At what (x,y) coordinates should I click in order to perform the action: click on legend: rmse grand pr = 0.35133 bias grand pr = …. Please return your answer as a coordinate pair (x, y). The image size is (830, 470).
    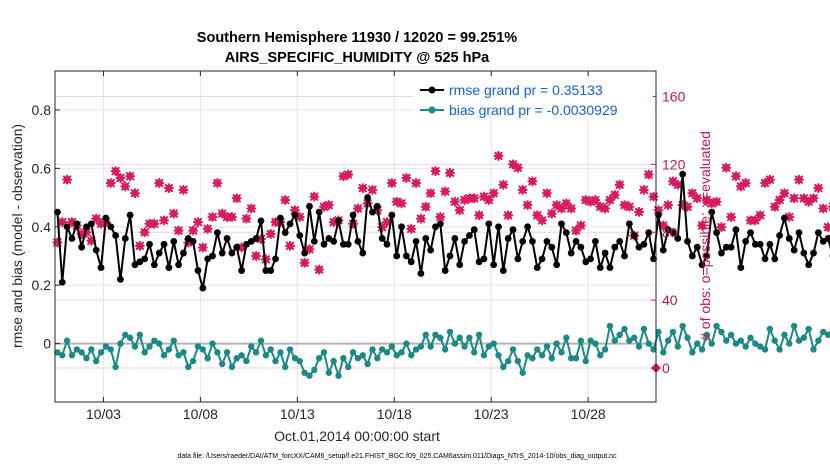
    Looking at the image, I should click on (533, 100).